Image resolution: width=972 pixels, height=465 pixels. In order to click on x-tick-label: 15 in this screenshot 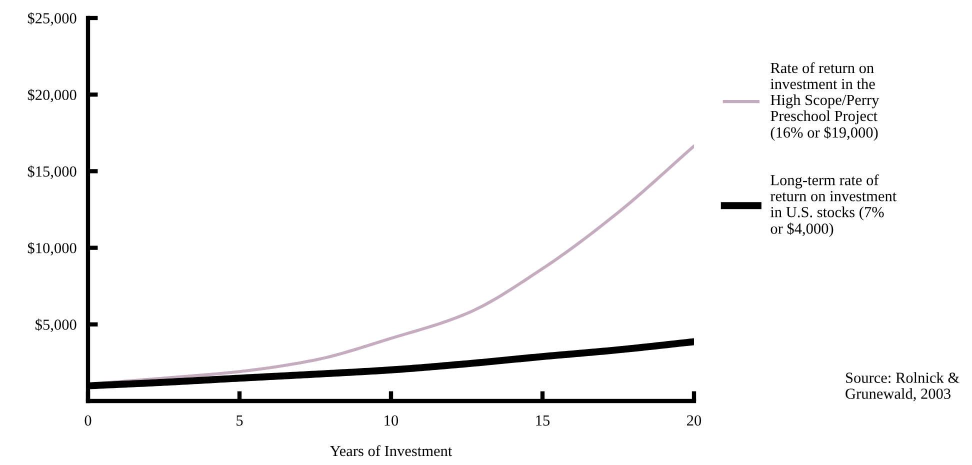, I will do `click(543, 420)`.